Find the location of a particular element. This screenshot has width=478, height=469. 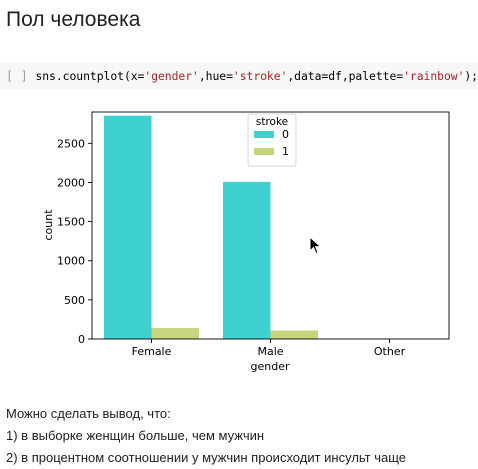

x-tick-label: Male is located at coordinates (270, 351).